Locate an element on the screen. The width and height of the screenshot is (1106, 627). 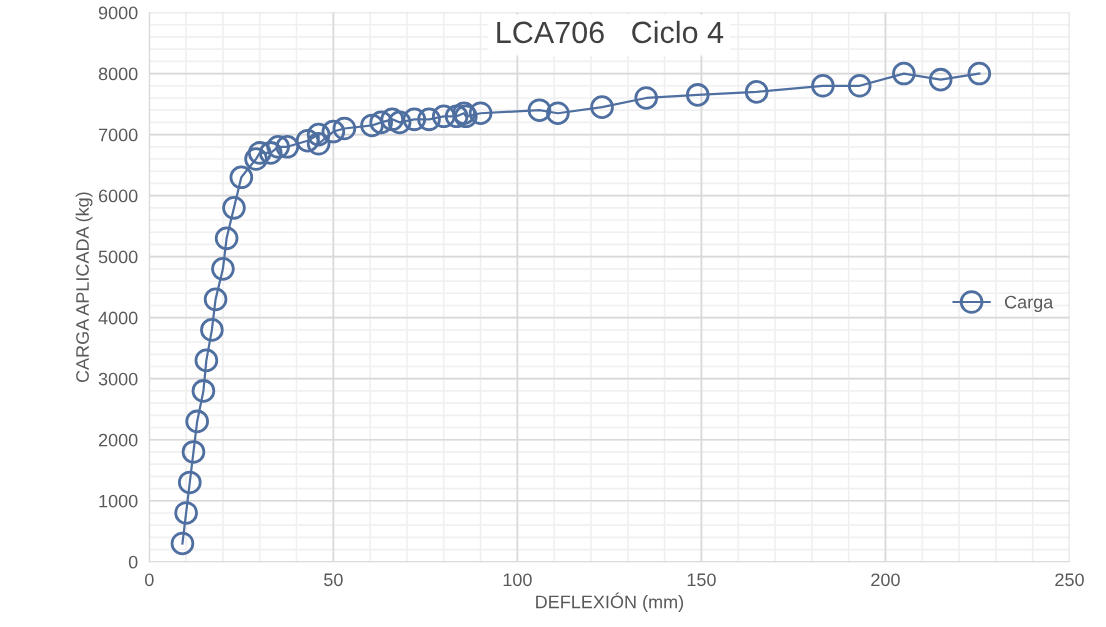
y-tick-label: 8000 is located at coordinates (118, 74).